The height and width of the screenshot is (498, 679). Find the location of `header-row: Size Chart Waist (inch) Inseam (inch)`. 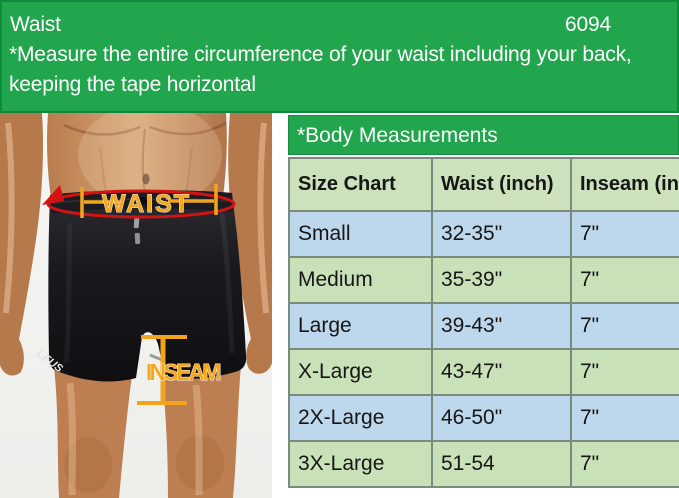

header-row: Size Chart Waist (inch) Inseam (inch) is located at coordinates (483, 184).